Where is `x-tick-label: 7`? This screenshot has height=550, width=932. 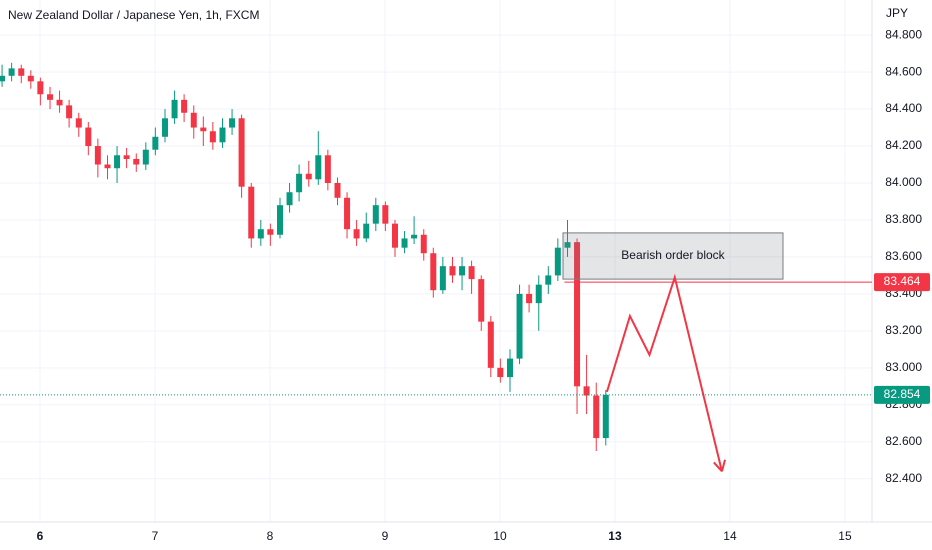 x-tick-label: 7 is located at coordinates (155, 536).